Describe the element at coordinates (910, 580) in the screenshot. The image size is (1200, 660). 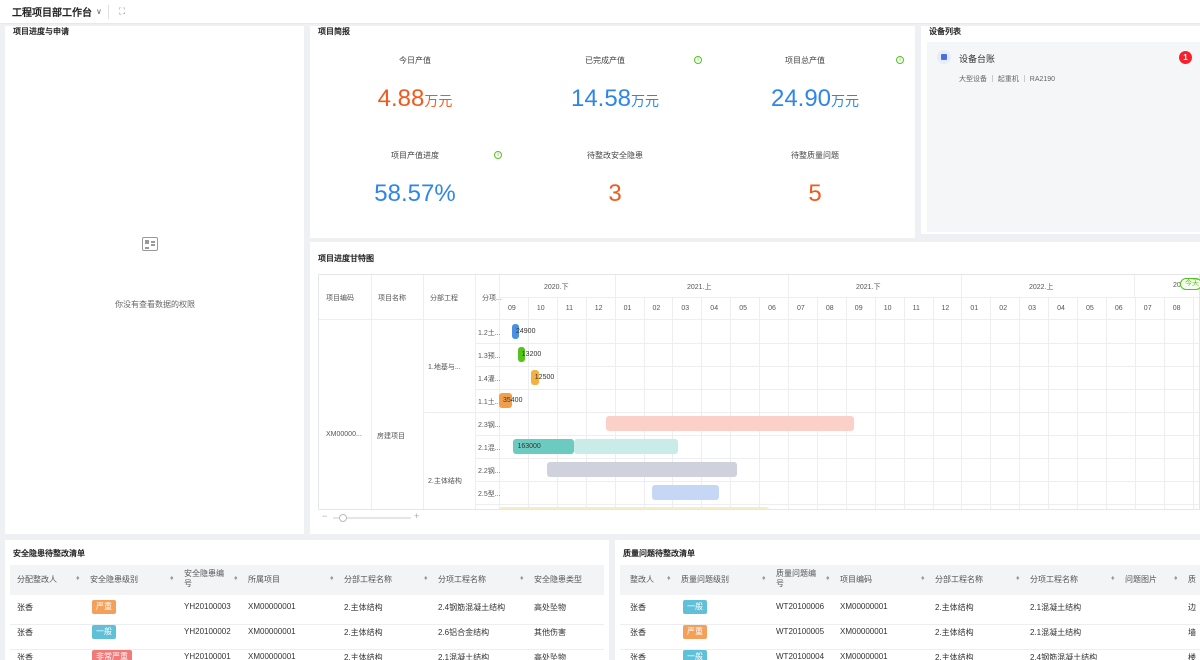
I see `table-header-row` at that location.